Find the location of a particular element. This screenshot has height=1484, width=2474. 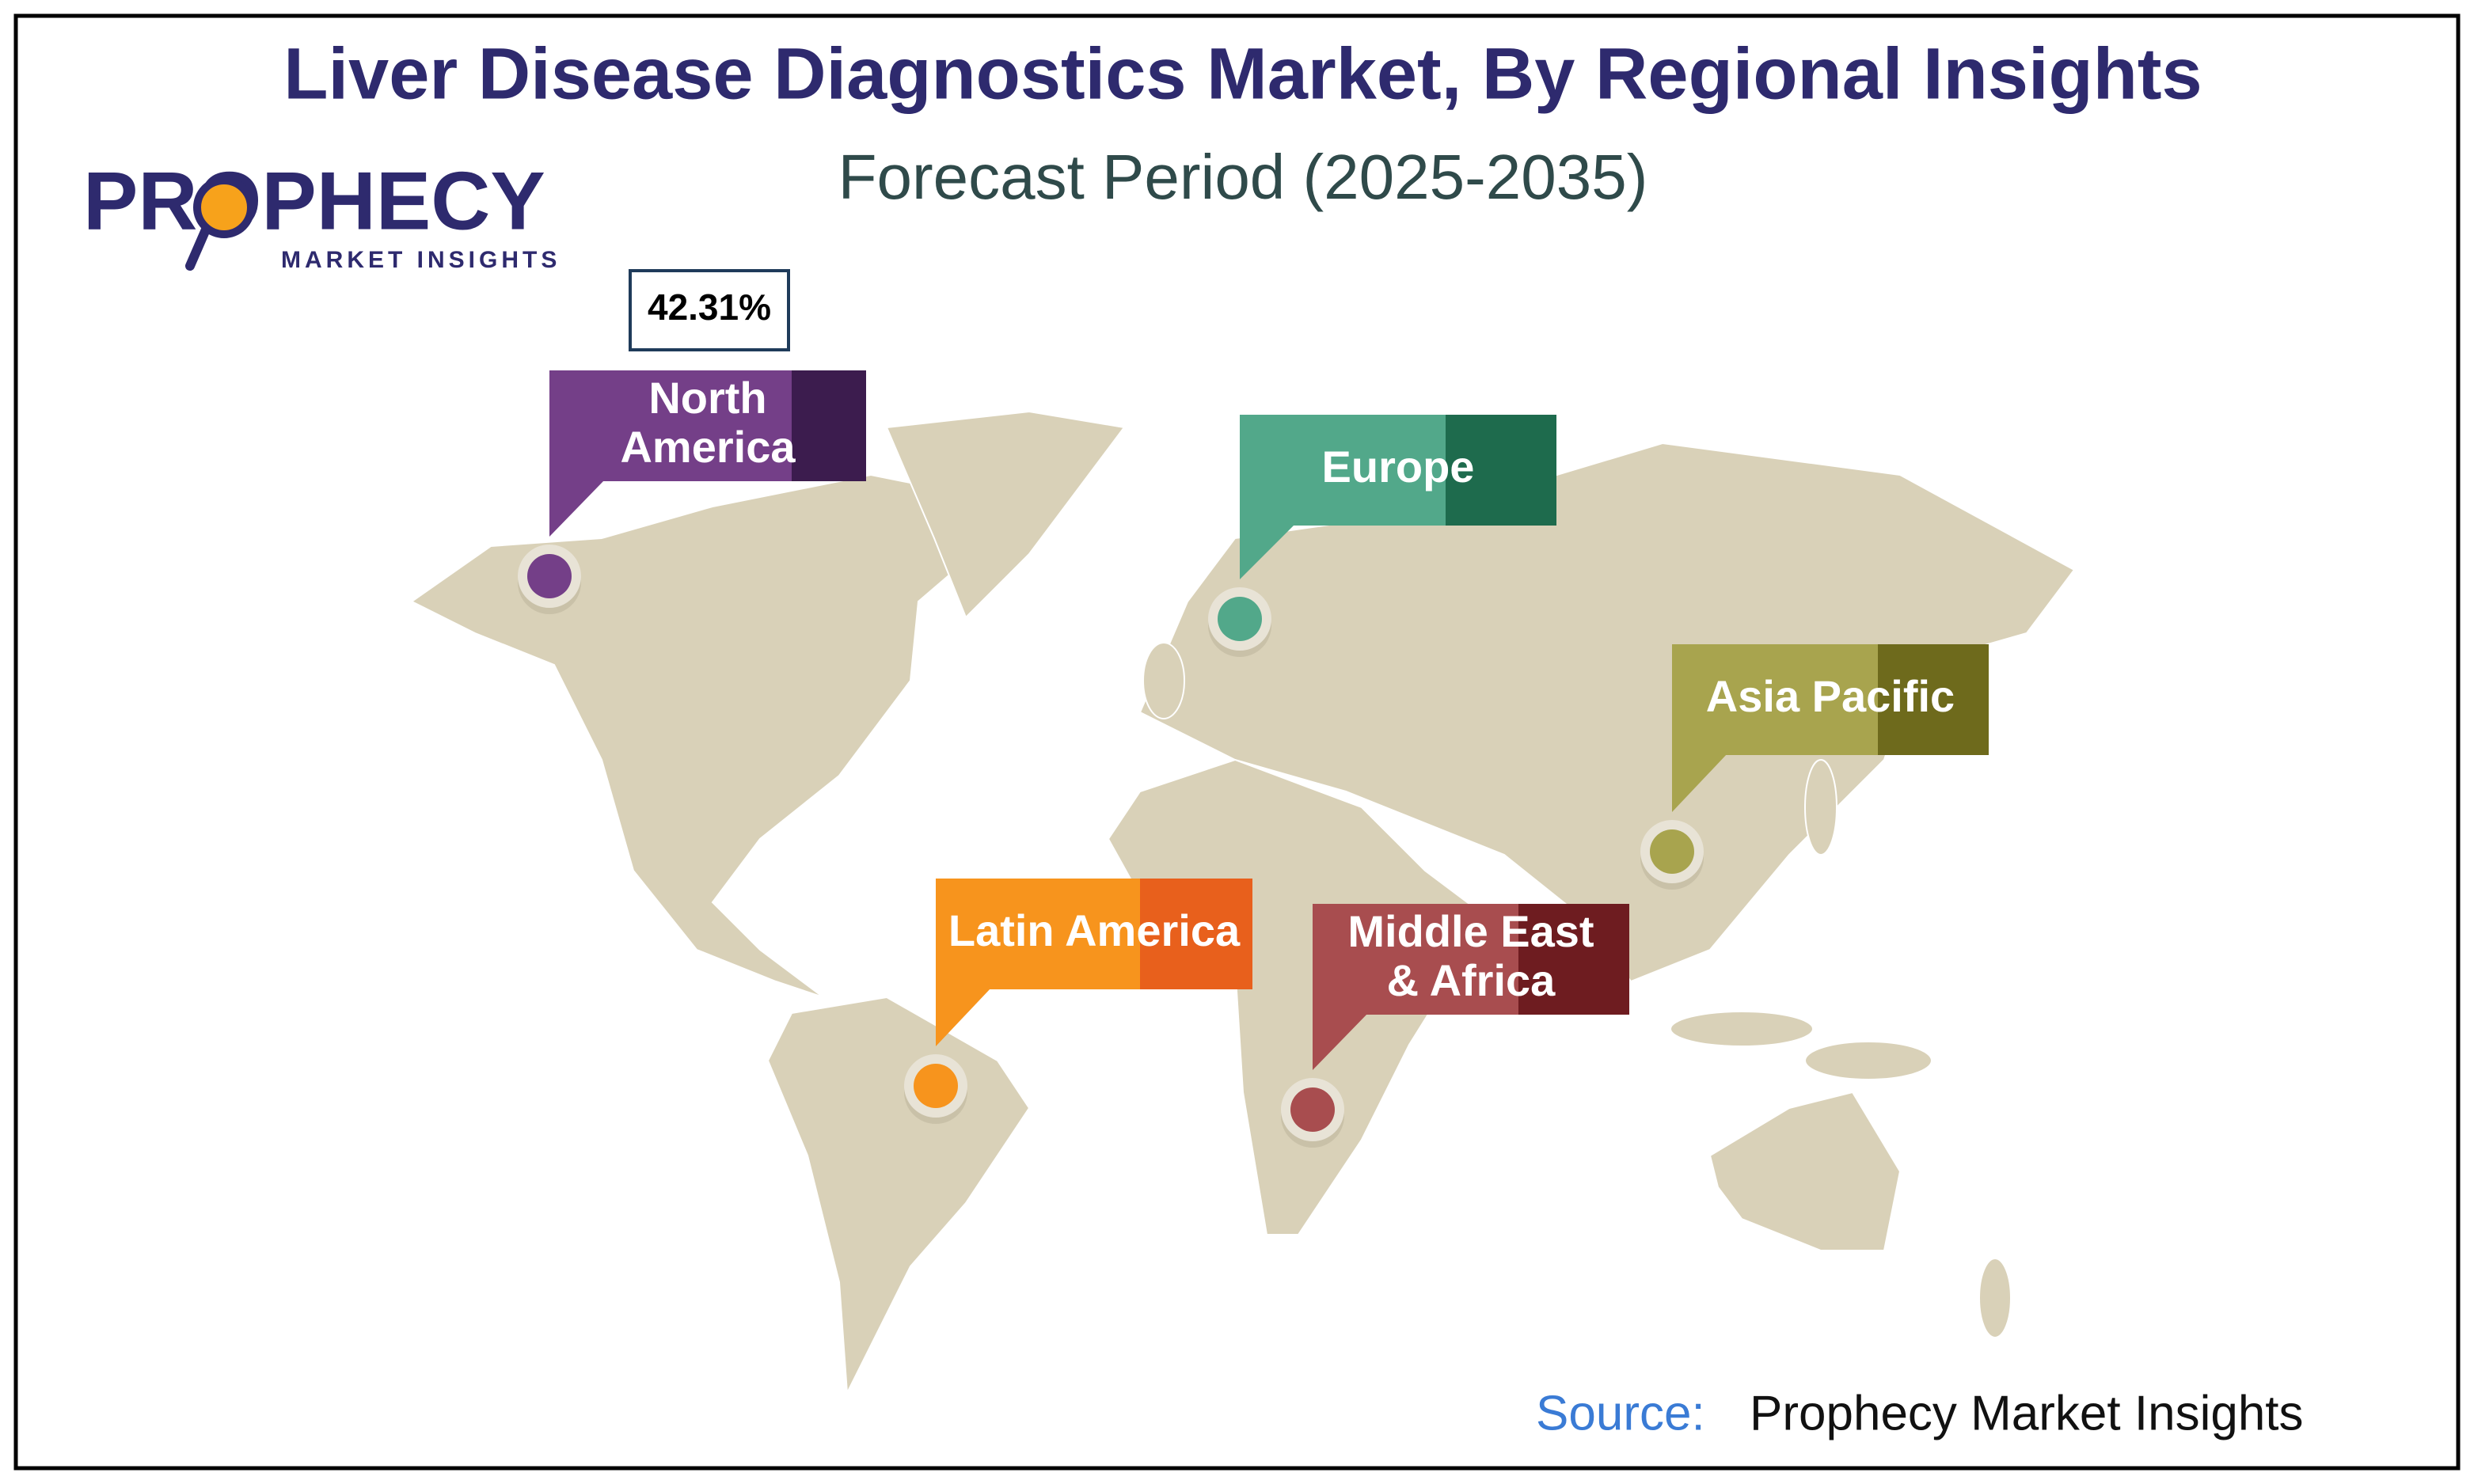

logo-handle is located at coordinates (198, 248).